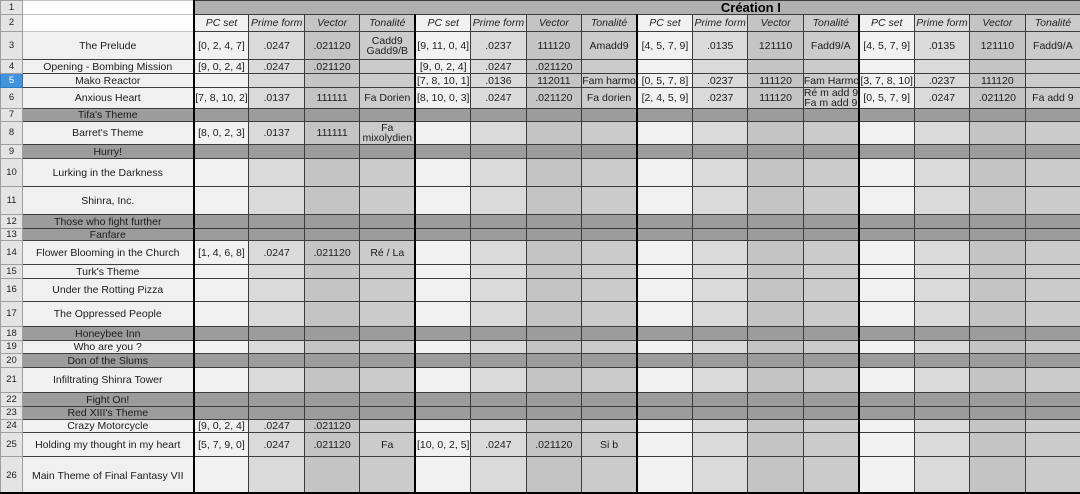 The image size is (1080, 494). What do you see at coordinates (997, 360) in the screenshot?
I see `cell-r20c15` at bounding box center [997, 360].